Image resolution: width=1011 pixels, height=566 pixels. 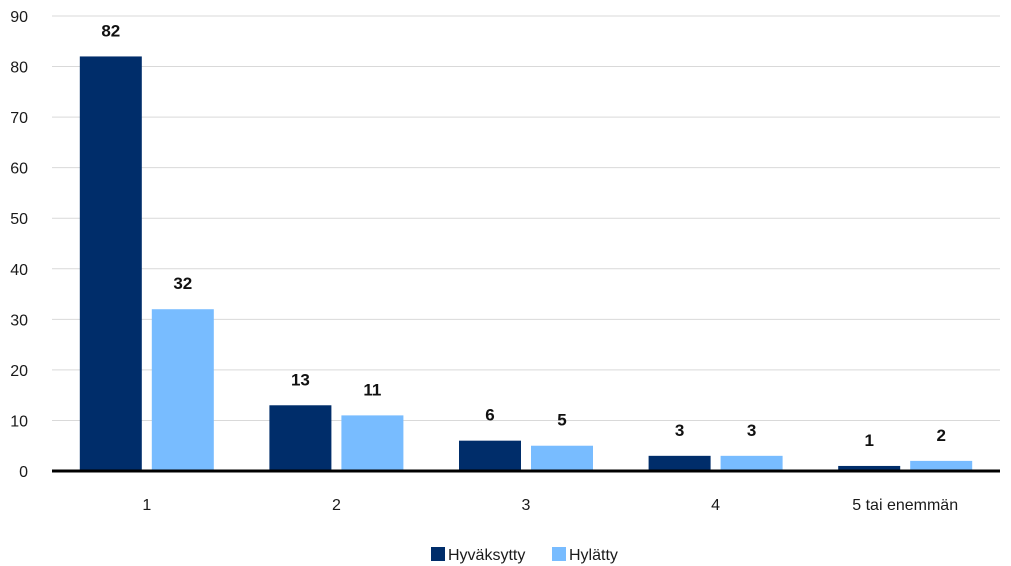 What do you see at coordinates (19, 68) in the screenshot?
I see `y-tick-label: 80` at bounding box center [19, 68].